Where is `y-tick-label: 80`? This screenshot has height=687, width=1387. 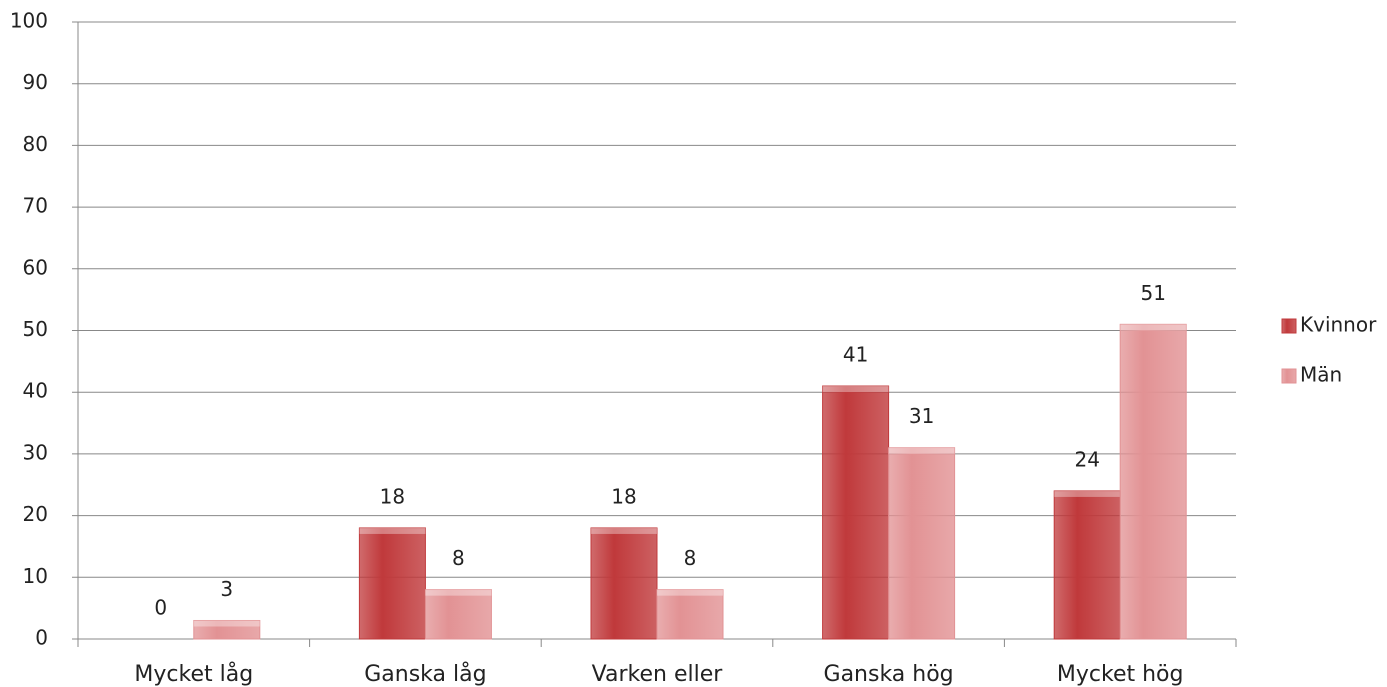 y-tick-label: 80 is located at coordinates (35, 144).